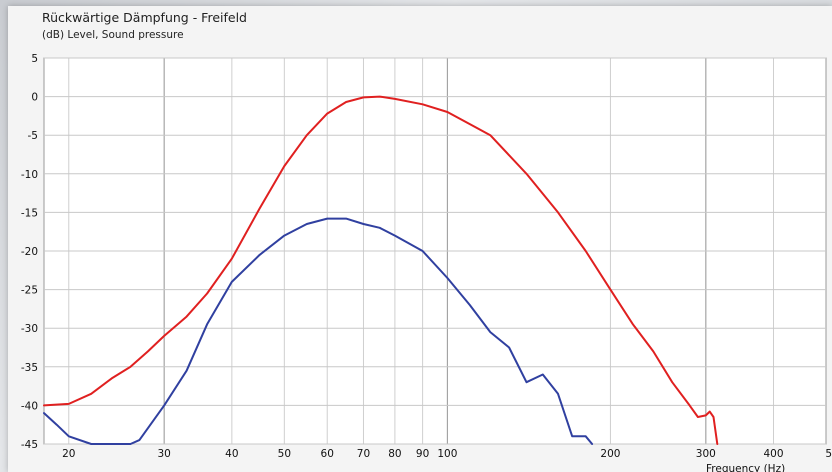 The height and width of the screenshot is (472, 832). I want to click on x-tick-label: 70, so click(363, 454).